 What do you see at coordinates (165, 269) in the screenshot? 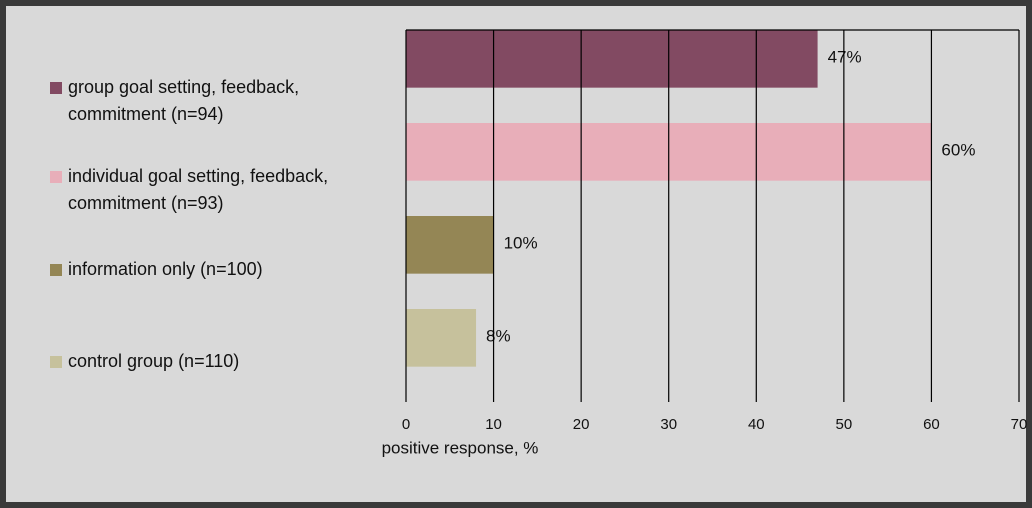
I see `legend-label: information only (n=100)` at bounding box center [165, 269].